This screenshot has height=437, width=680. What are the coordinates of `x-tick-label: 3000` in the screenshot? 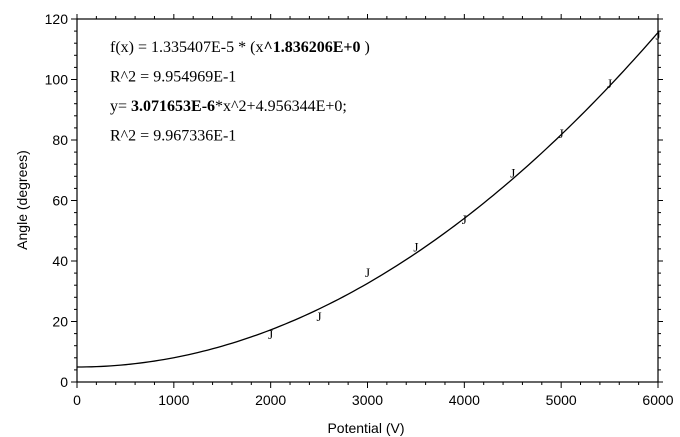 It's located at (367, 400).